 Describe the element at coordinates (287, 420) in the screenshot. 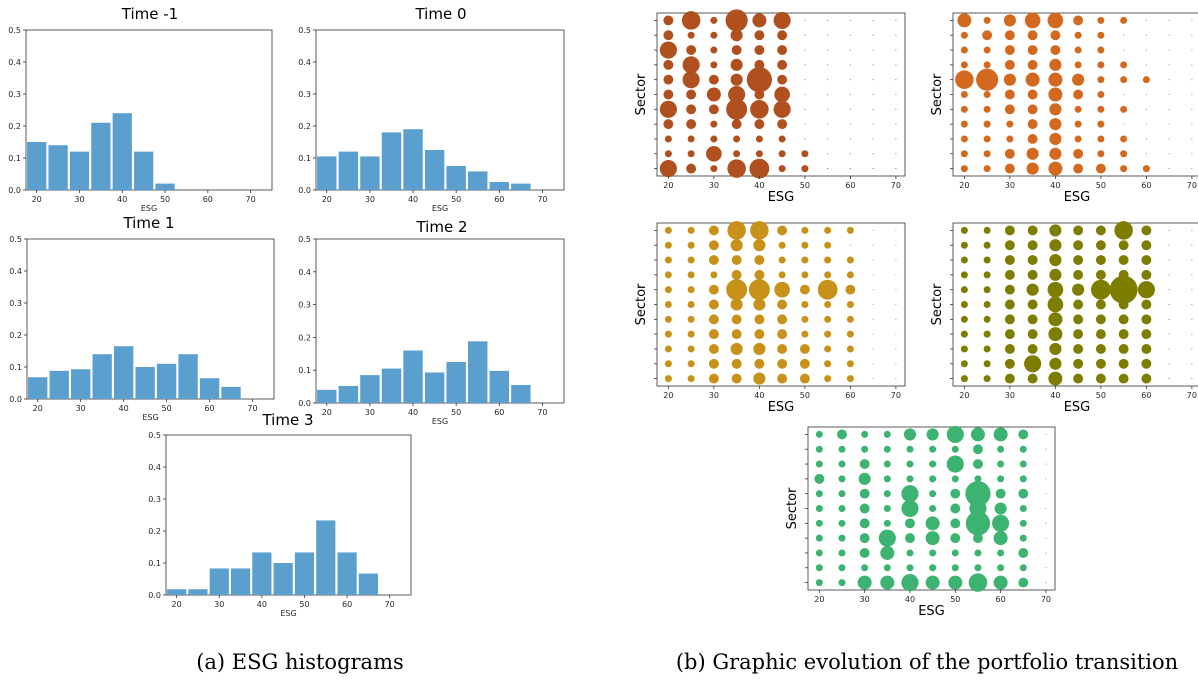

I see `chart-title: Time 3` at that location.